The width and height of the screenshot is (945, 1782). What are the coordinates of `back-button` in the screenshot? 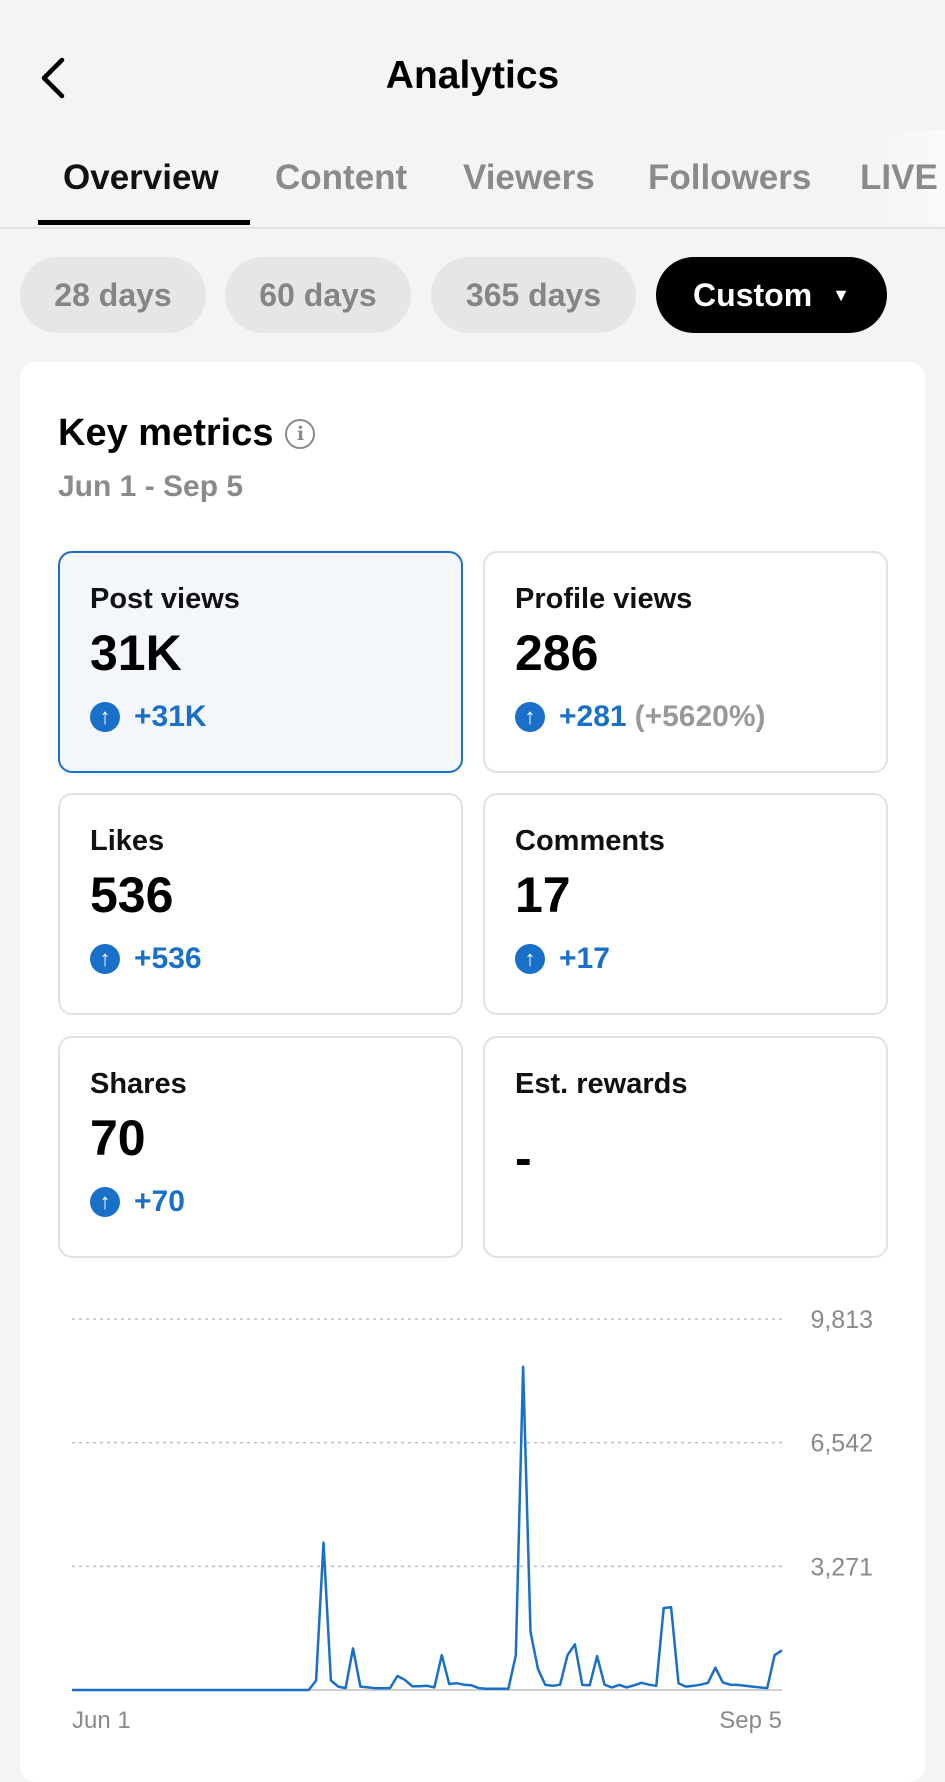 It's located at (56, 78).